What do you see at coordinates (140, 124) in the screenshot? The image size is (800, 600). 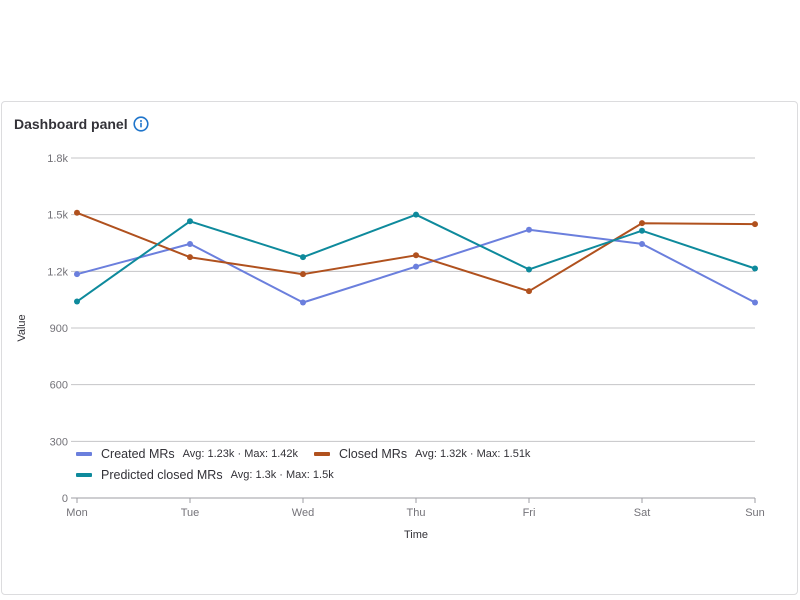 I see `info-icon` at bounding box center [140, 124].